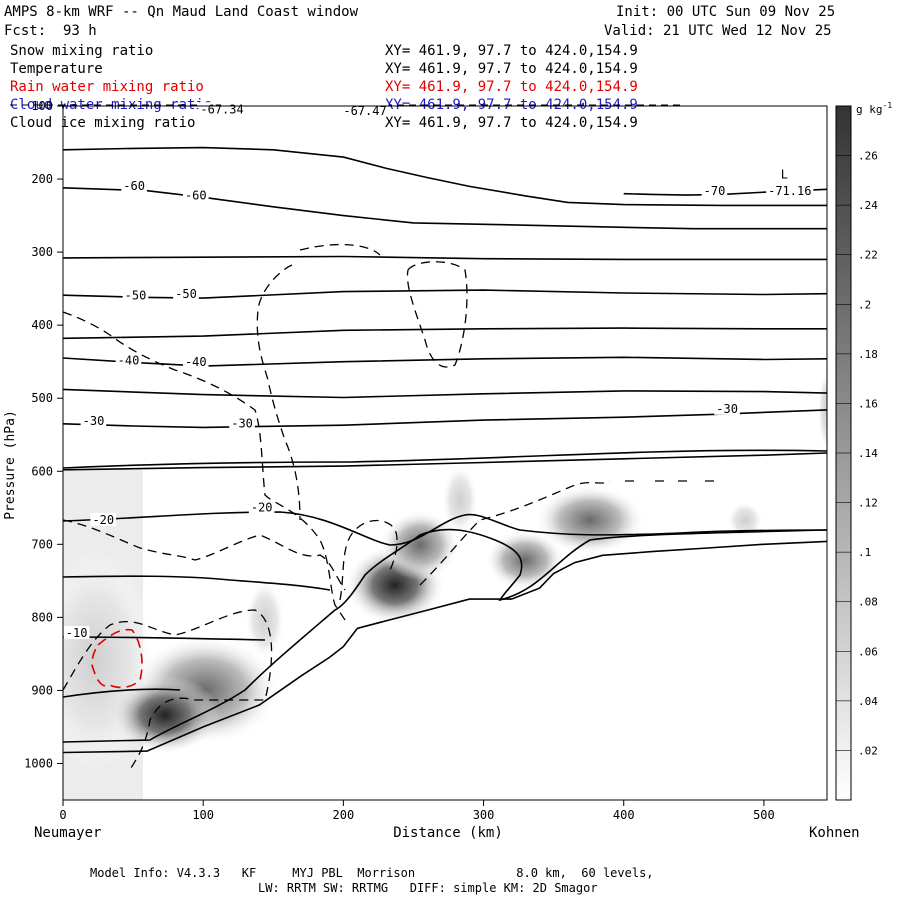 Image resolution: width=900 pixels, height=900 pixels. Describe the element at coordinates (62, 815) in the screenshot. I see `x-tick-label: 0` at that location.